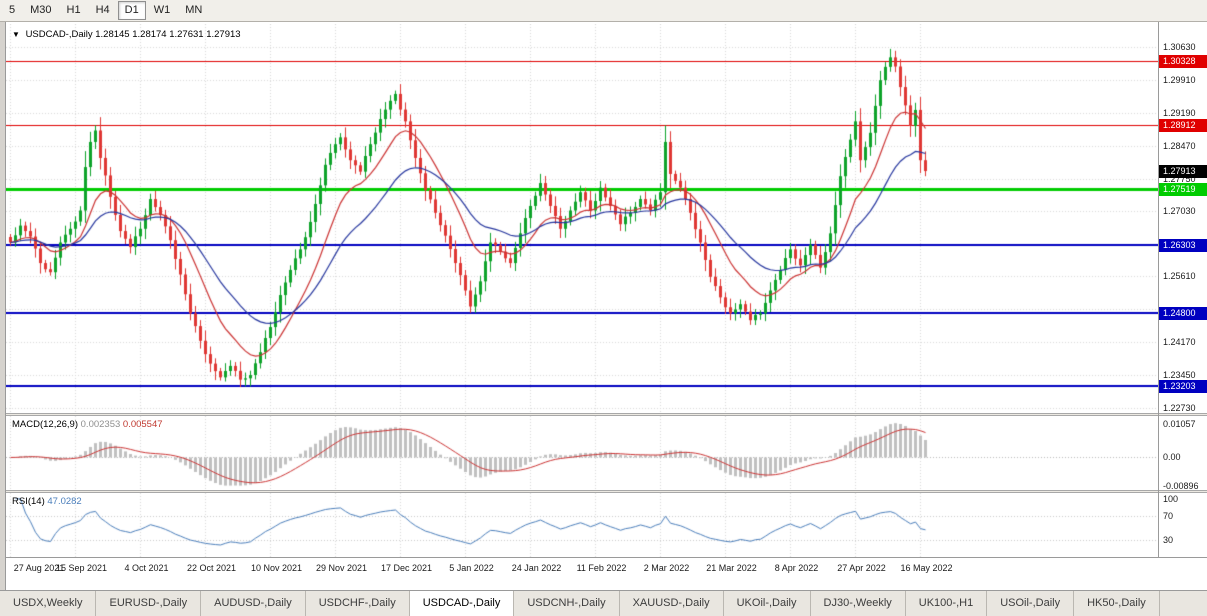  I want to click on chart-tab-eurusd-daily: EURUSD-,Daily, so click(149, 603).